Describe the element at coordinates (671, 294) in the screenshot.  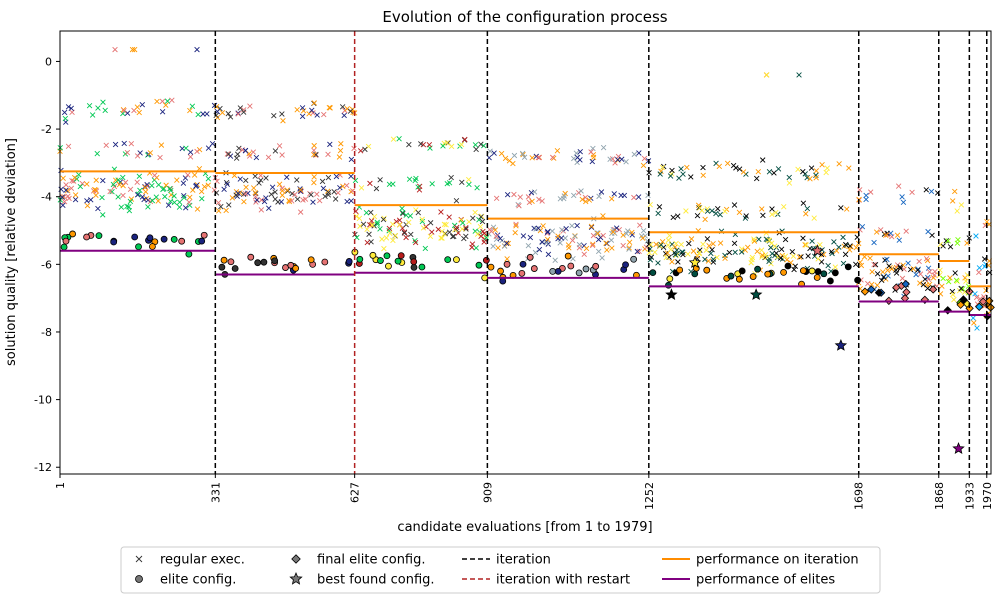
I see `best-found-config-point` at that location.